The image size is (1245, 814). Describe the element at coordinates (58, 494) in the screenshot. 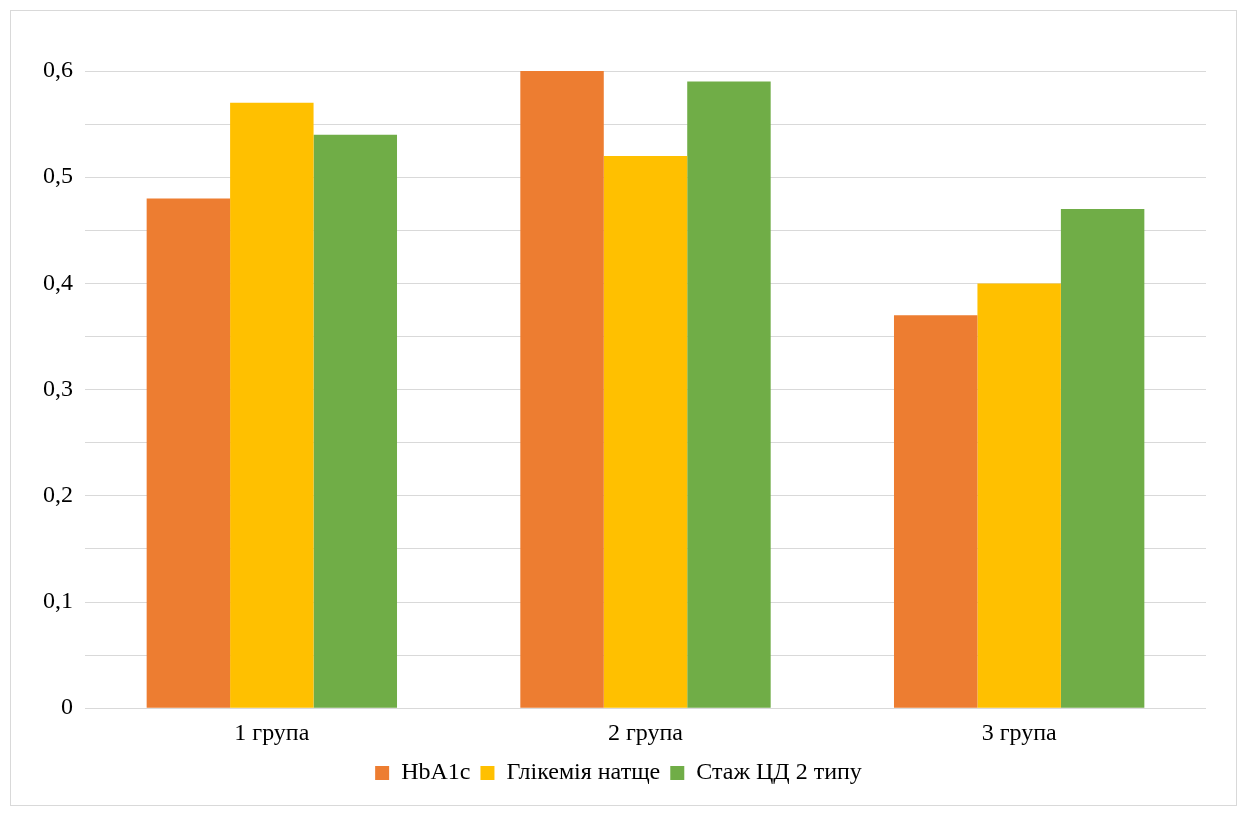

I see `y-tick-label: 0,2` at that location.